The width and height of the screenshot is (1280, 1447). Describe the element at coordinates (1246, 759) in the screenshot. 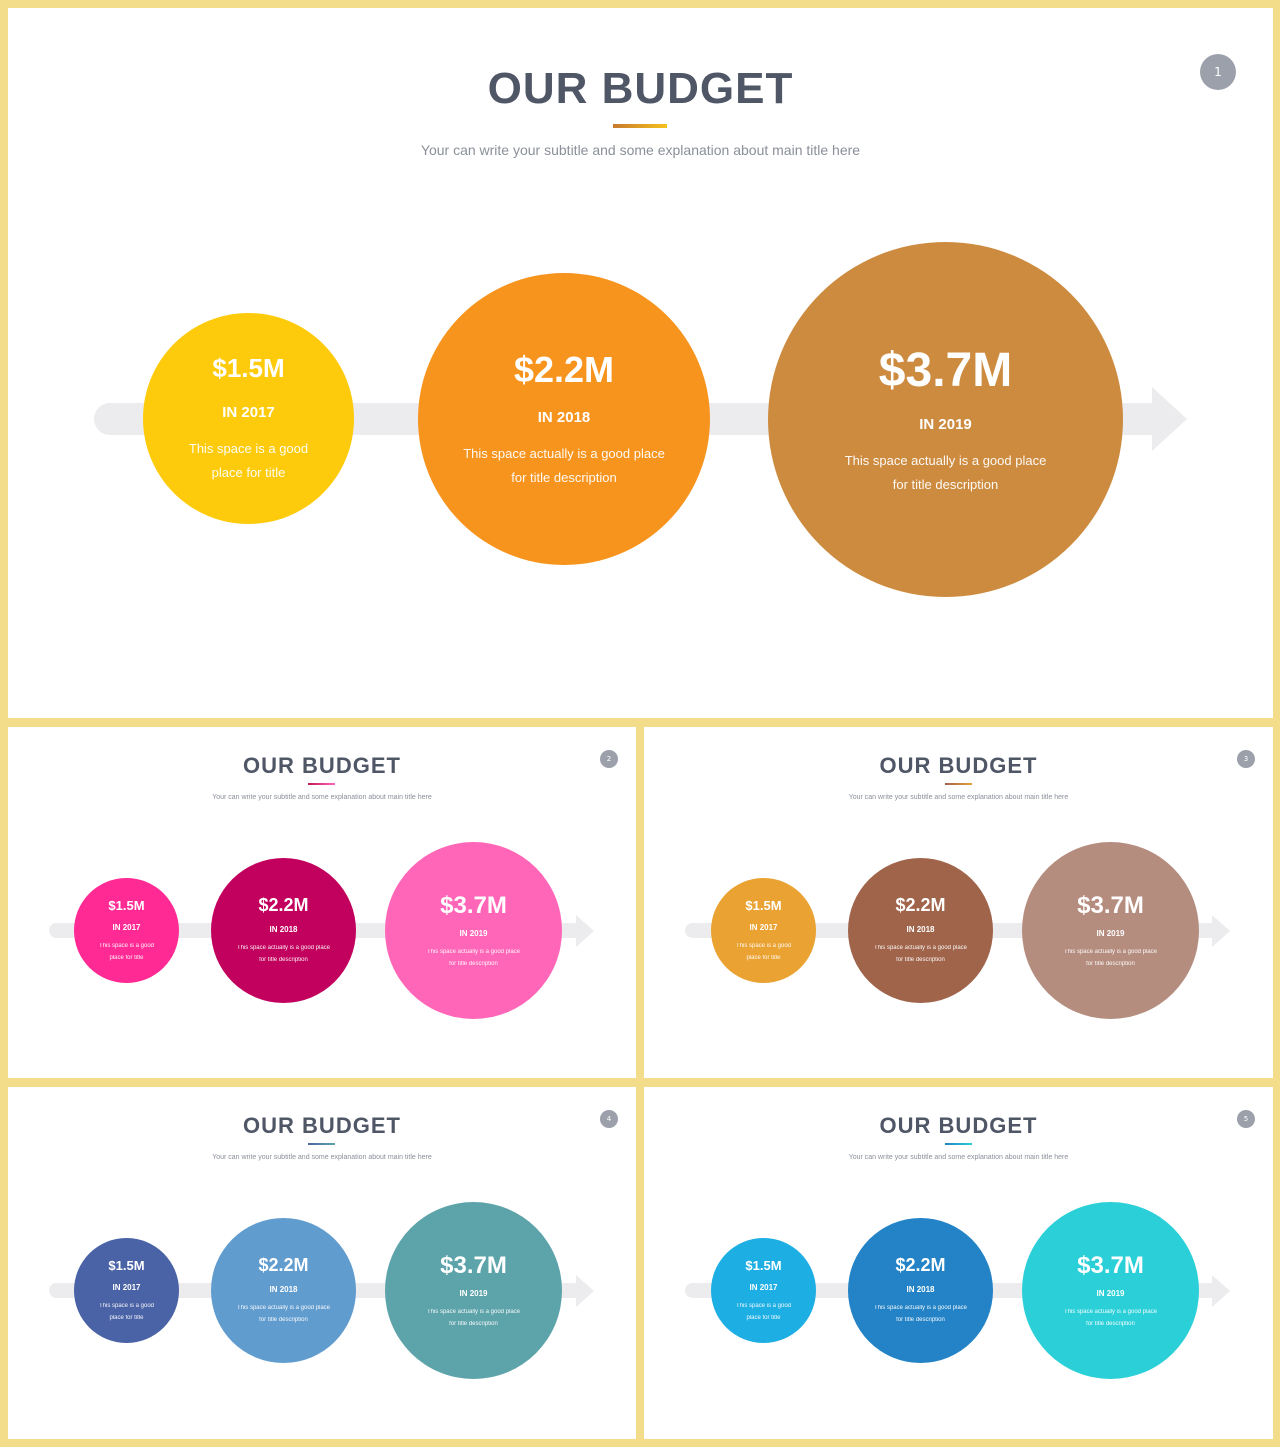

I see `page-number-badge: 3` at that location.